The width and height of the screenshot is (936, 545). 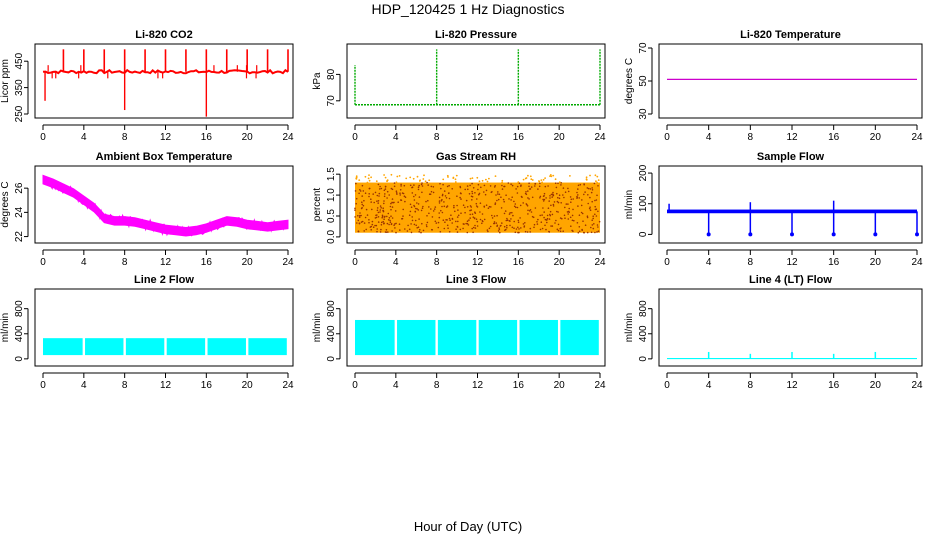 I want to click on y-tick-label: 50, so click(x=643, y=81).